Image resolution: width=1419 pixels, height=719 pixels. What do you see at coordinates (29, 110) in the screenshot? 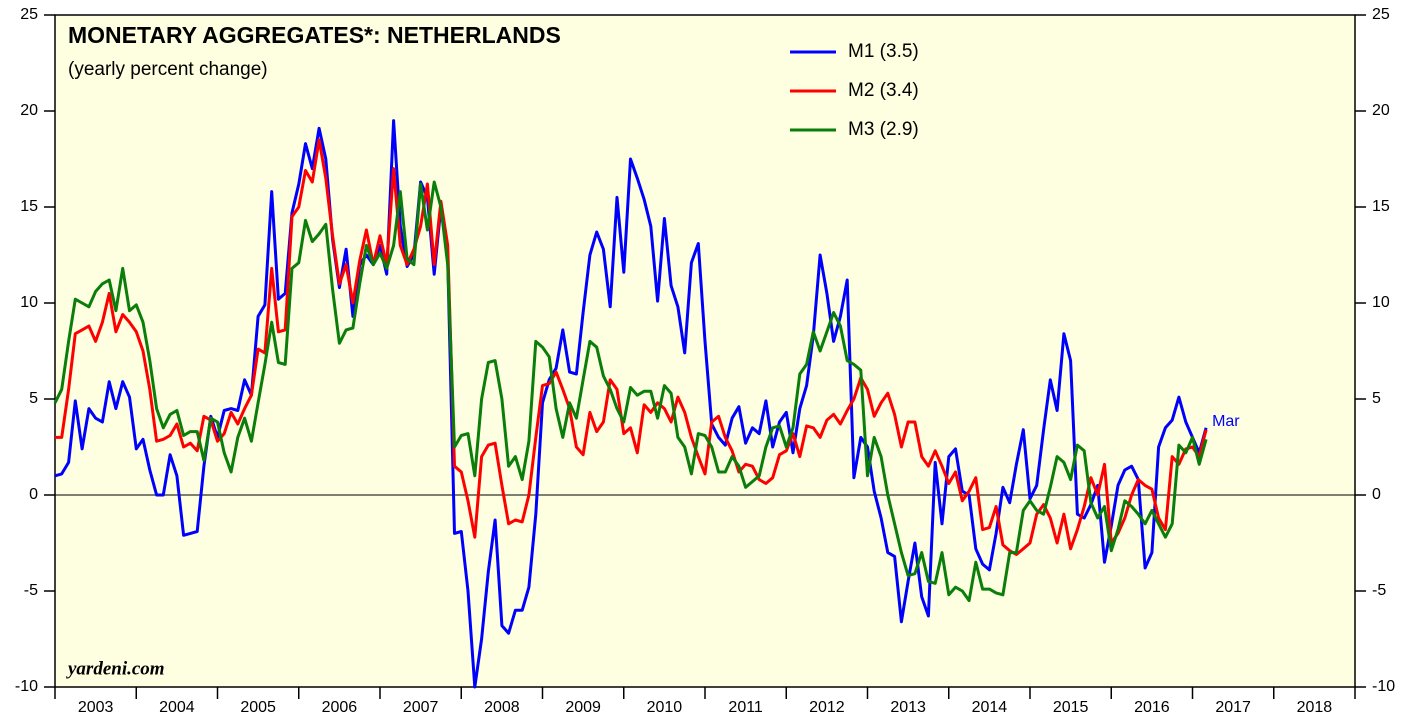
I see `y-tick-label: 20` at bounding box center [29, 110].